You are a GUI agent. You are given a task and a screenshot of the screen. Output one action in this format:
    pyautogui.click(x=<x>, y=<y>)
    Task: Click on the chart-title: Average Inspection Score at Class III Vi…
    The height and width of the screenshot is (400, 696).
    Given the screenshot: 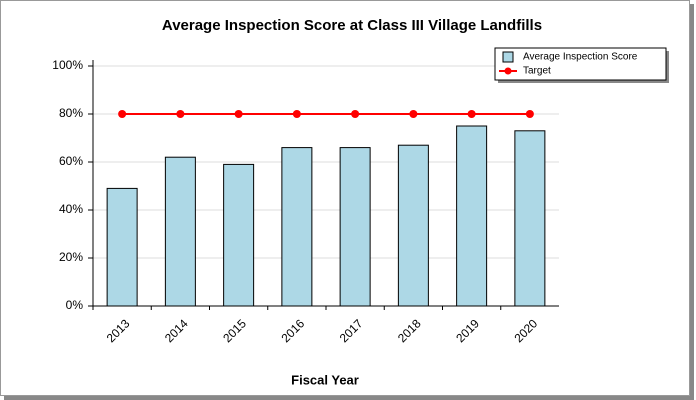 What is the action you would take?
    pyautogui.click(x=352, y=25)
    